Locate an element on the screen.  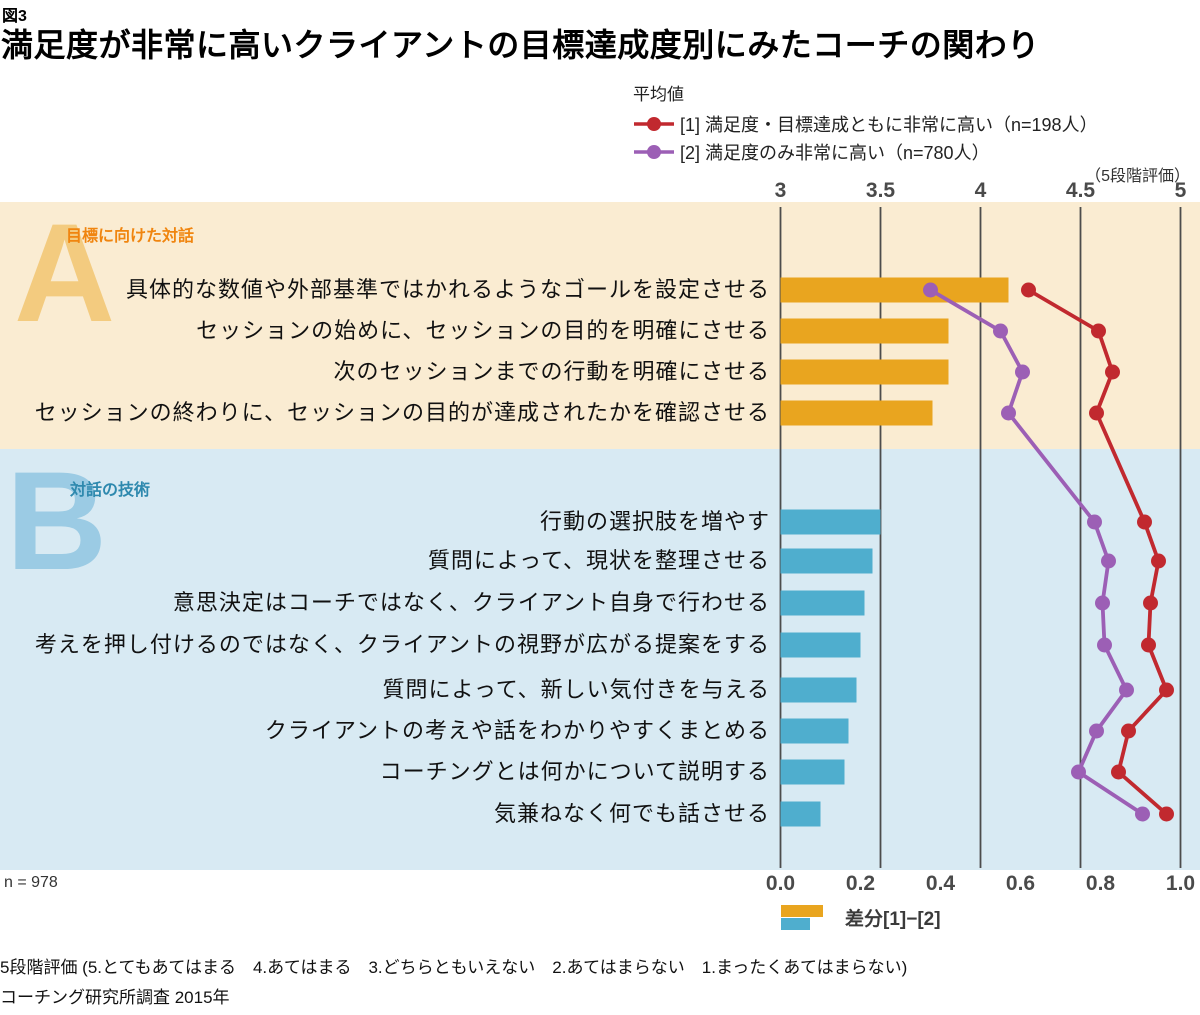
diff-legend: 差分[1]−[2] is located at coordinates (861, 917).